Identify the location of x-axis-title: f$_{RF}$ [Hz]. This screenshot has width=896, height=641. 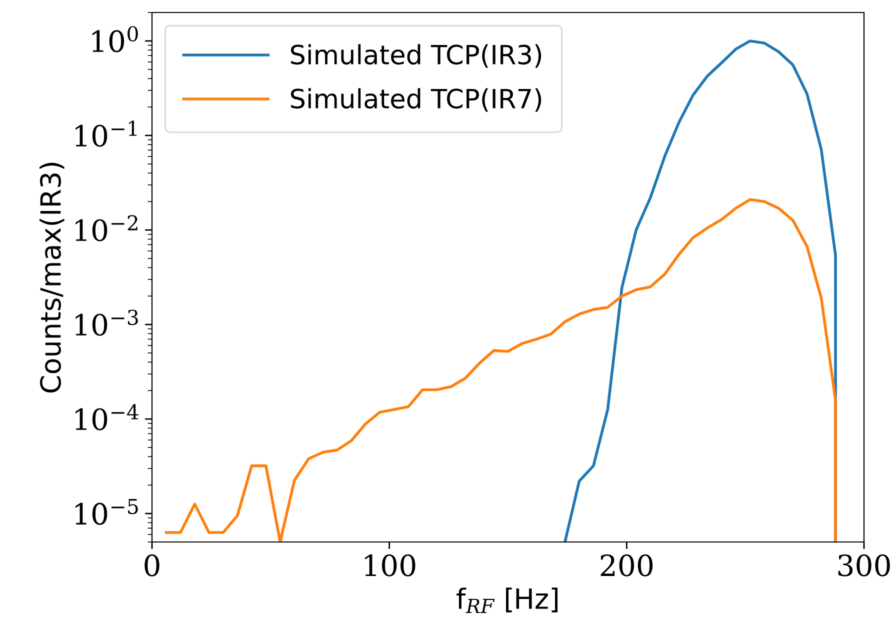
(507, 601).